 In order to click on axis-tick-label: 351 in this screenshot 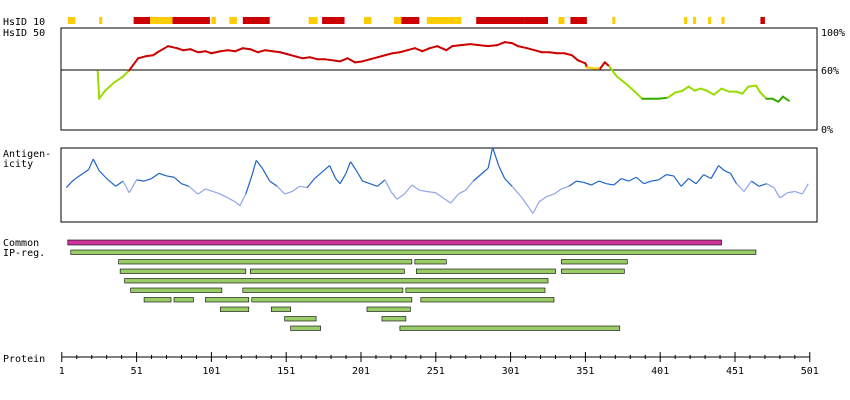, I will do `click(585, 371)`.